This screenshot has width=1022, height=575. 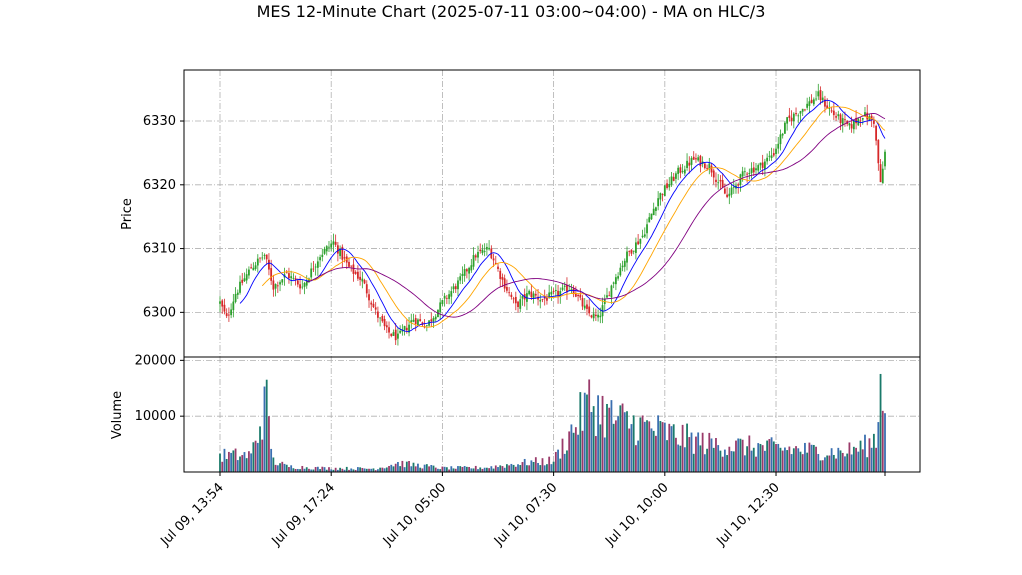 What do you see at coordinates (127, 214) in the screenshot?
I see `price-axis-label: Price` at bounding box center [127, 214].